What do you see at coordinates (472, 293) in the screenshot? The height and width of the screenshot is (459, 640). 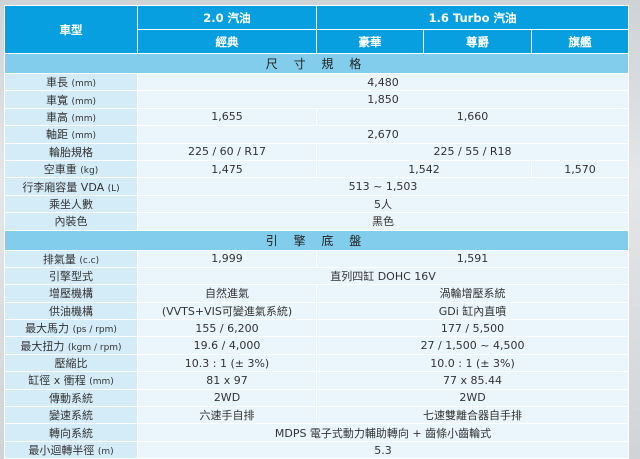 I see `spec-value: 渦輪增壓系統` at bounding box center [472, 293].